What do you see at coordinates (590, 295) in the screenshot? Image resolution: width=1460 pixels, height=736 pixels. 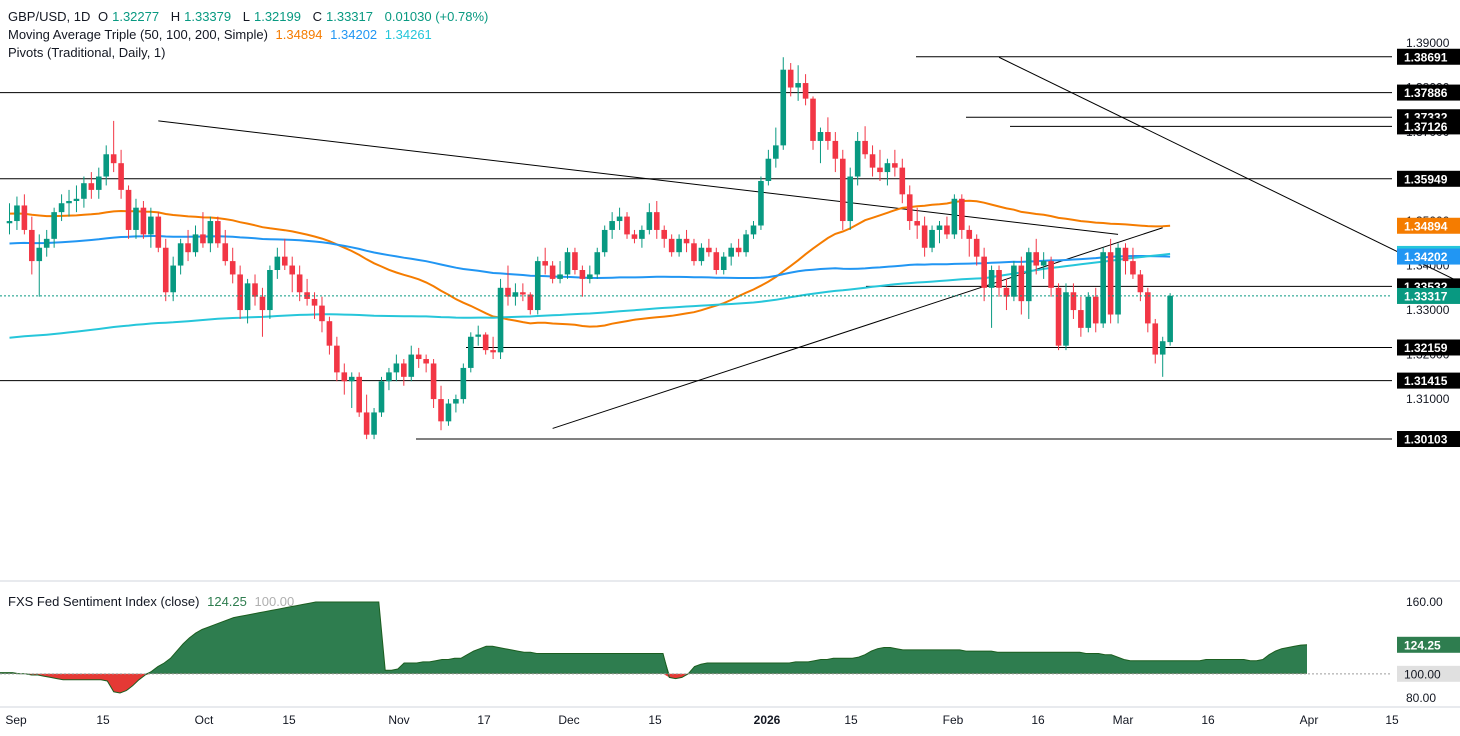 I see `ma200-line` at bounding box center [590, 295].